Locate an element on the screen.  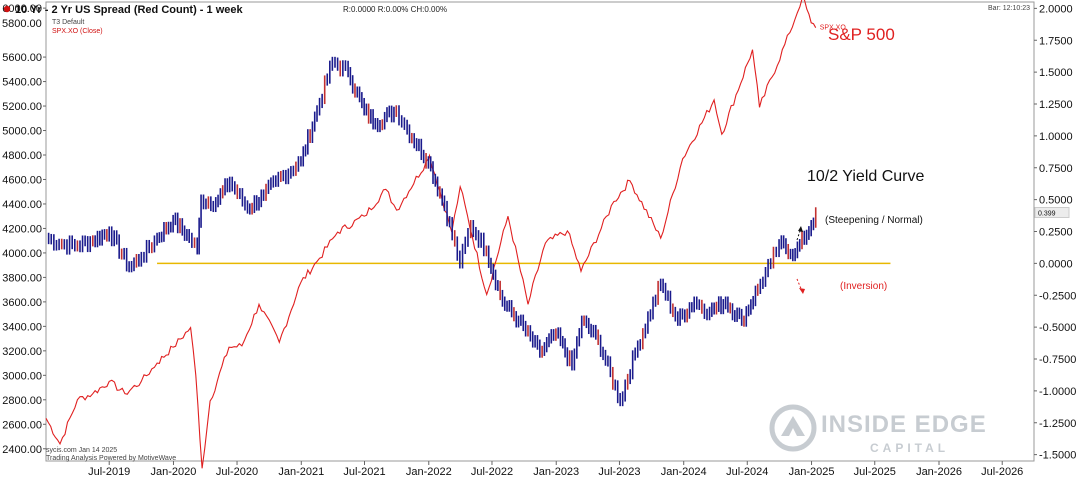
x-tick-label: Jul-2024 is located at coordinates (747, 472).